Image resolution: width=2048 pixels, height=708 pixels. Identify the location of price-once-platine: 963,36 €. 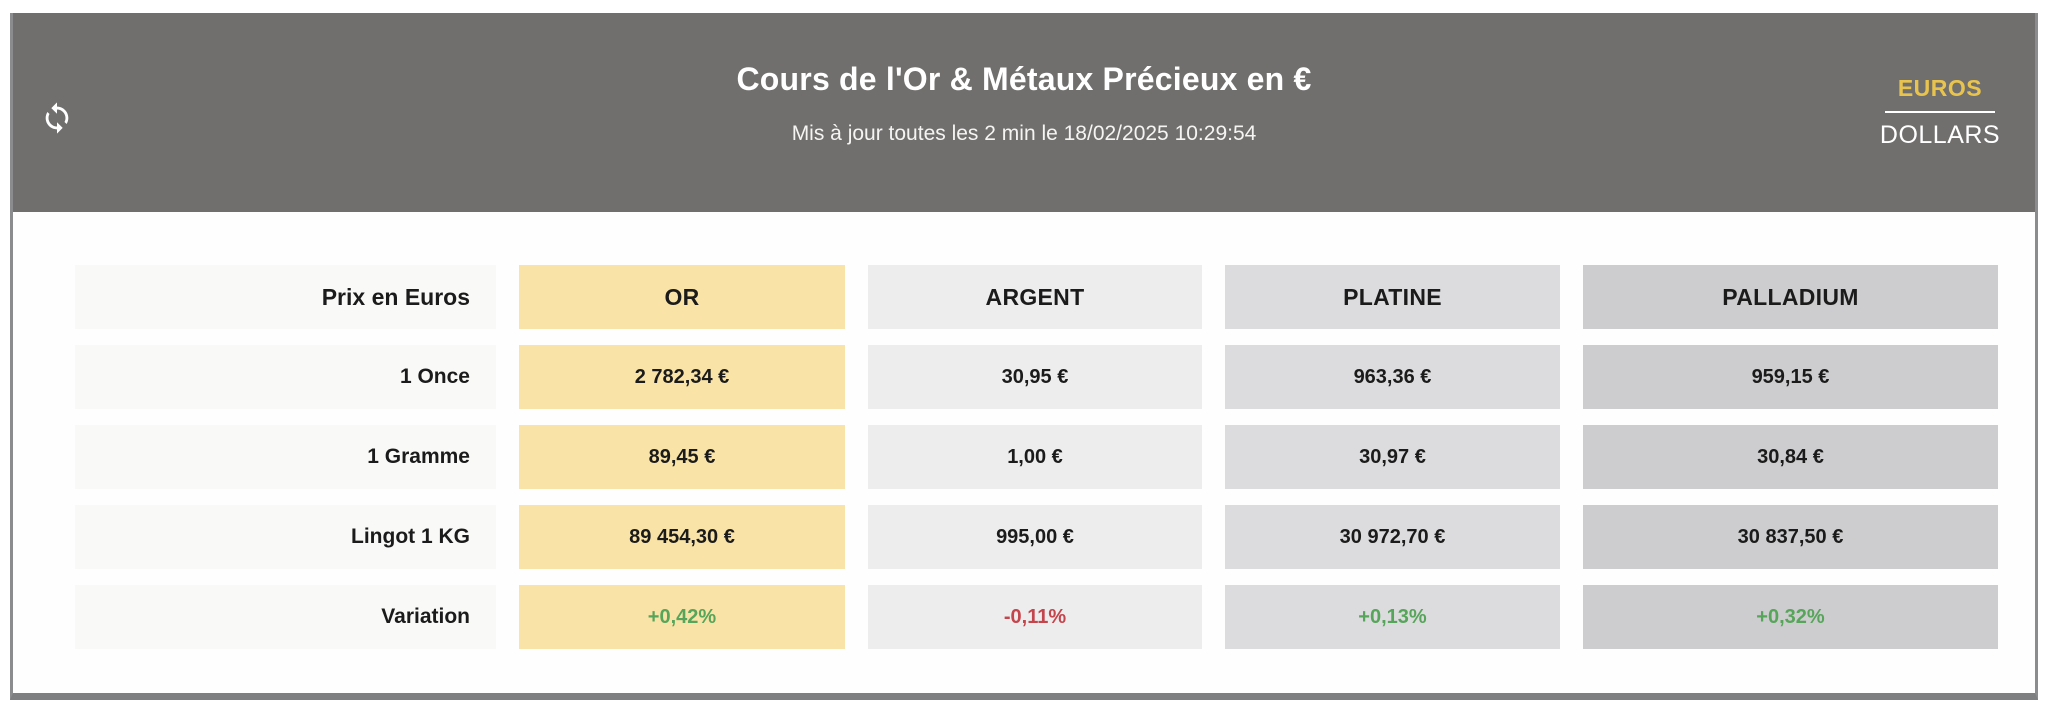
(1392, 377).